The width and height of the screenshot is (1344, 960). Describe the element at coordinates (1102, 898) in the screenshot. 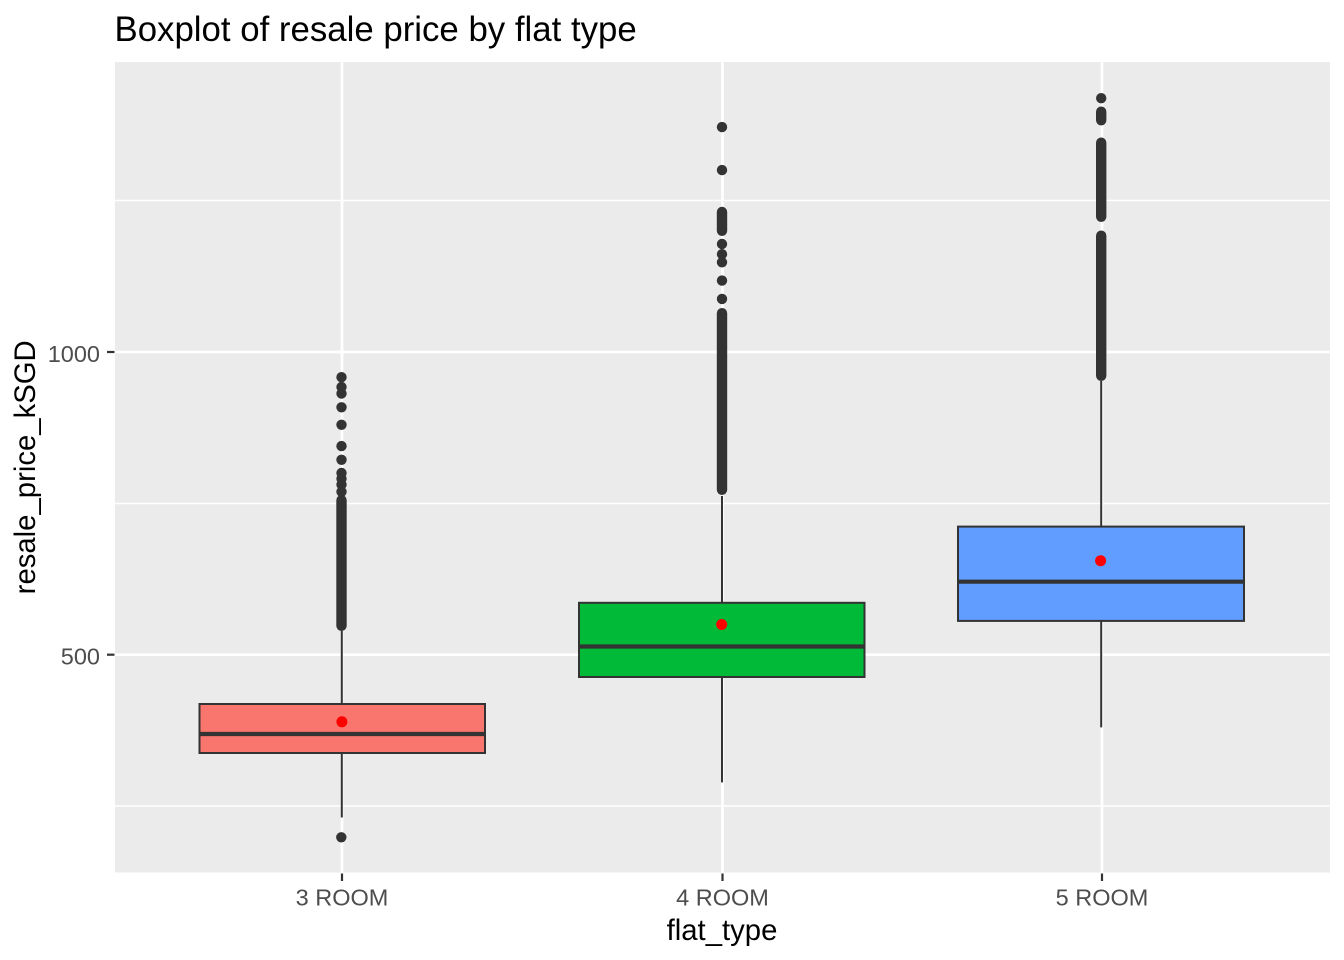

I see `svg-text: 5 ROOM` at that location.